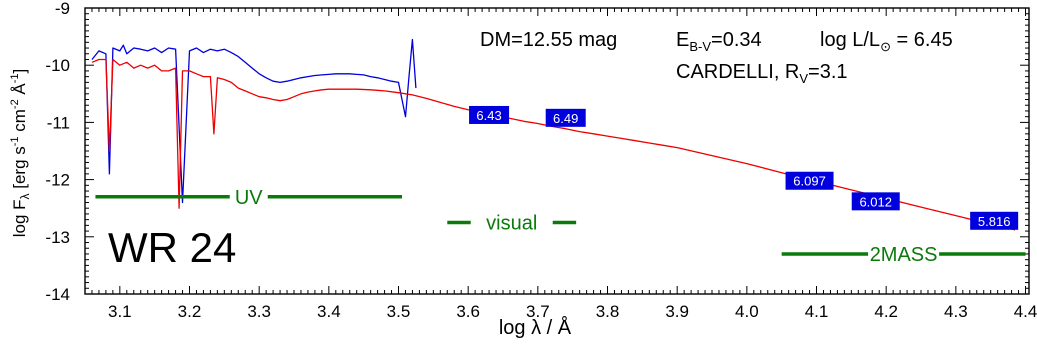  I want to click on annotation-ebv: EB-V=0.34, so click(719, 41).